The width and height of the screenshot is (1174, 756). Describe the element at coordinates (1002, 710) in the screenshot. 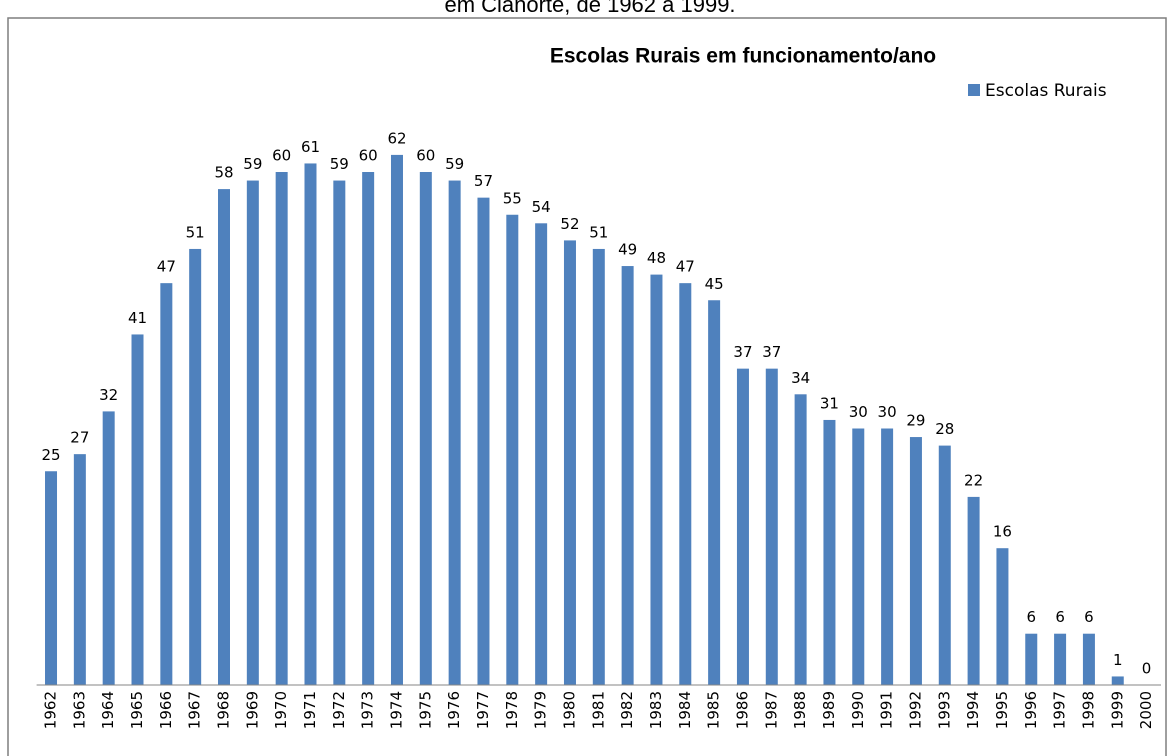

I see `x-tick-label: 1995` at that location.